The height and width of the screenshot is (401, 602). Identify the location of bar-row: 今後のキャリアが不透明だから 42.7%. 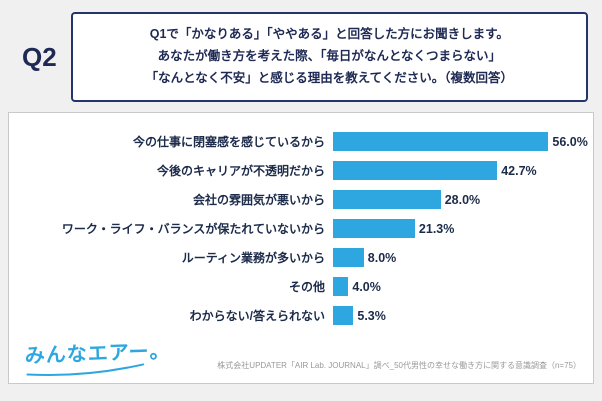
(299, 170).